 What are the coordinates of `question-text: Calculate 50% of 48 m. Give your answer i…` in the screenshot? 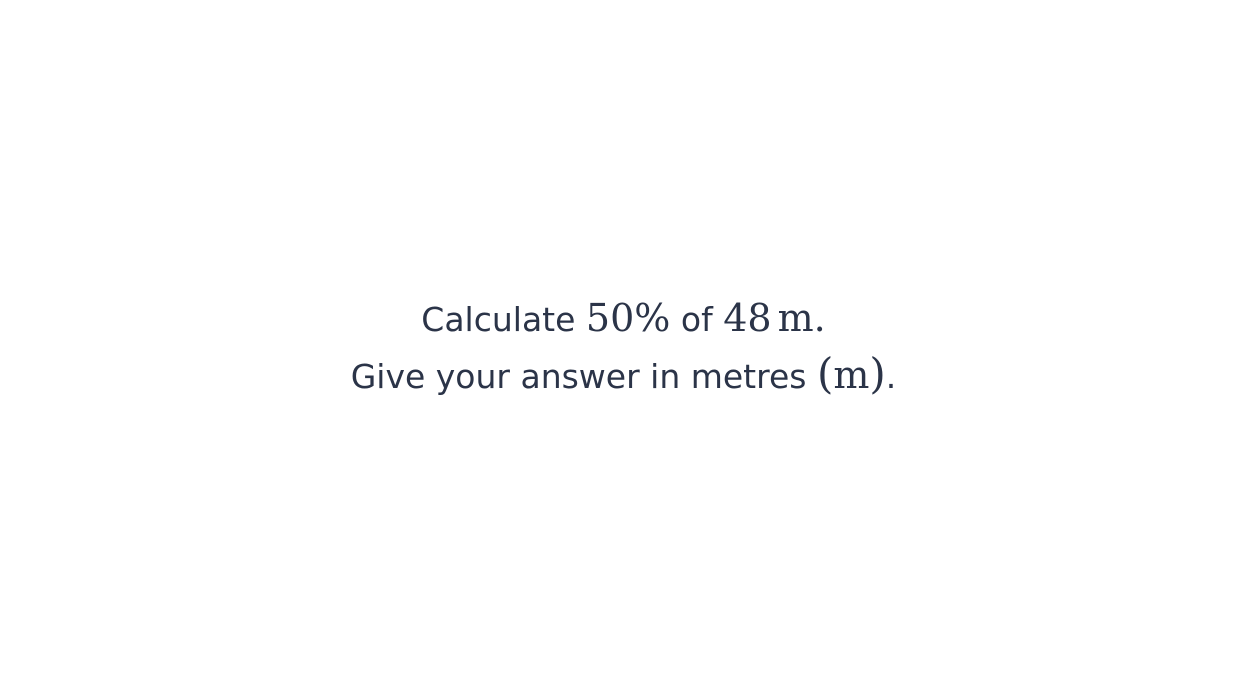 It's located at (624, 347).